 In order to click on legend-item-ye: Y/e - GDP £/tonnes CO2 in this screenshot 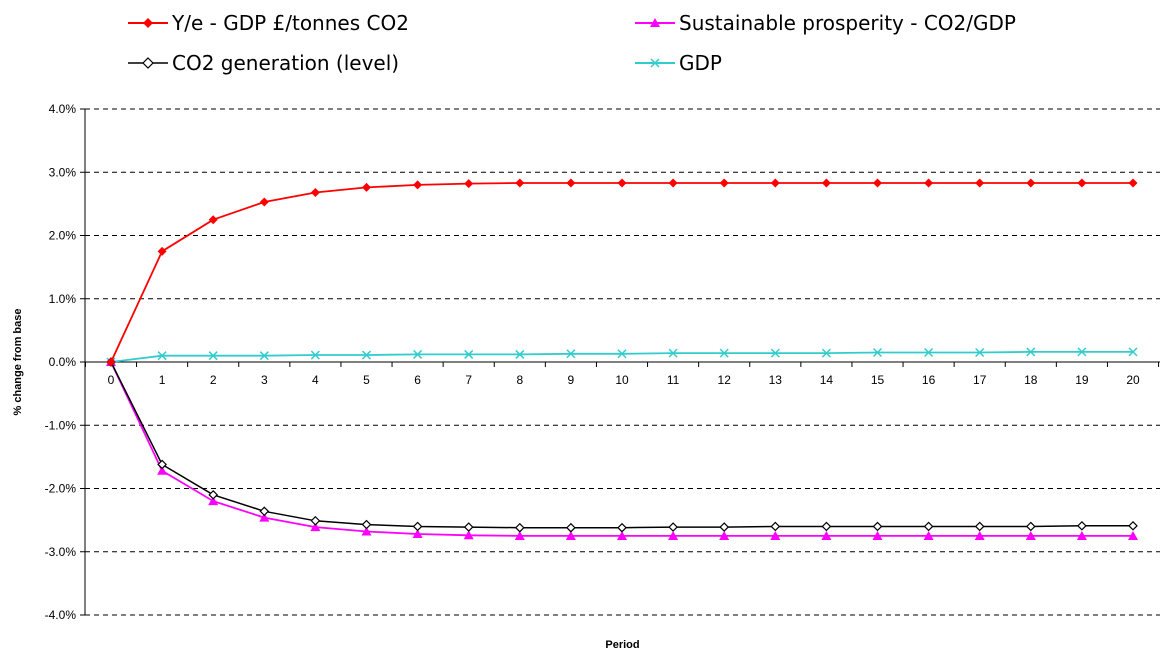, I will do `click(268, 23)`.